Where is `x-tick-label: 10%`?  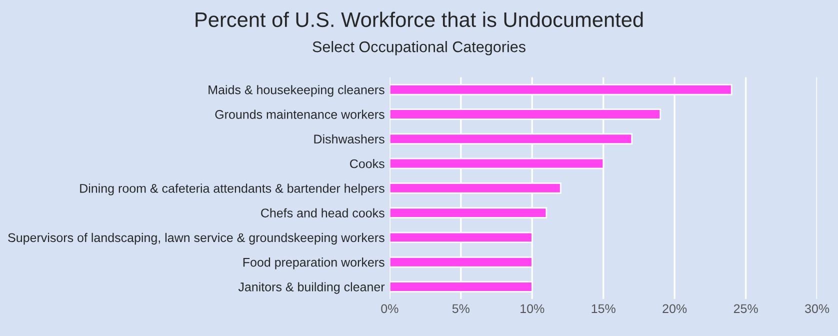 x-tick-label: 10% is located at coordinates (532, 309).